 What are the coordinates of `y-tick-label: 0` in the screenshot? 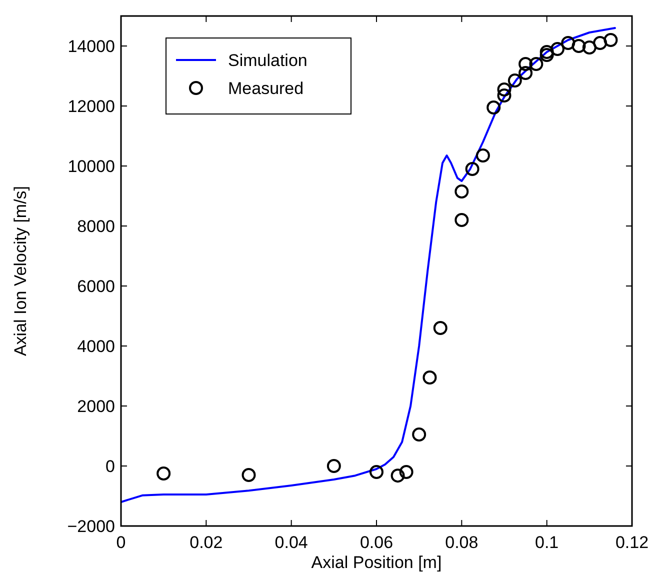 It's located at (110, 466).